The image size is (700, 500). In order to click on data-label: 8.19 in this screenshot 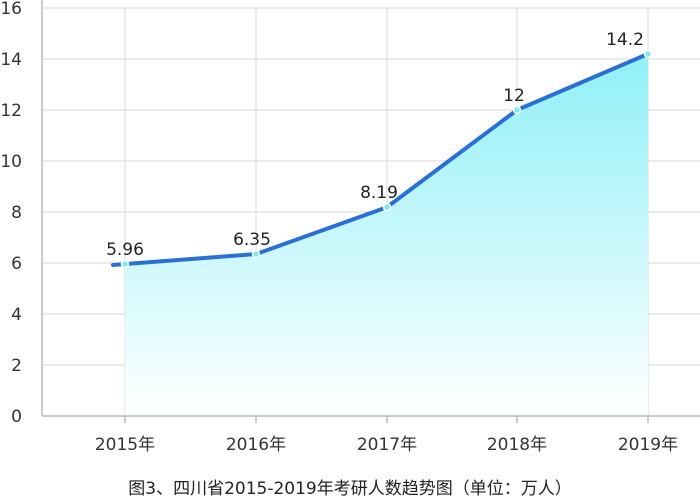, I will do `click(379, 193)`.